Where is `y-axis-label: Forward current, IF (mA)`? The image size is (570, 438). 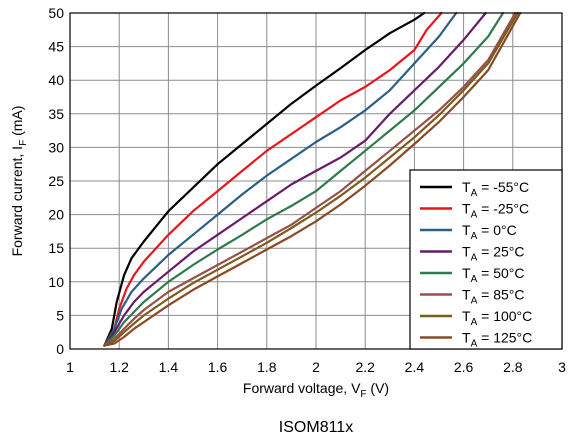 y-axis-label: Forward current, IF (mA) is located at coordinates (19, 181).